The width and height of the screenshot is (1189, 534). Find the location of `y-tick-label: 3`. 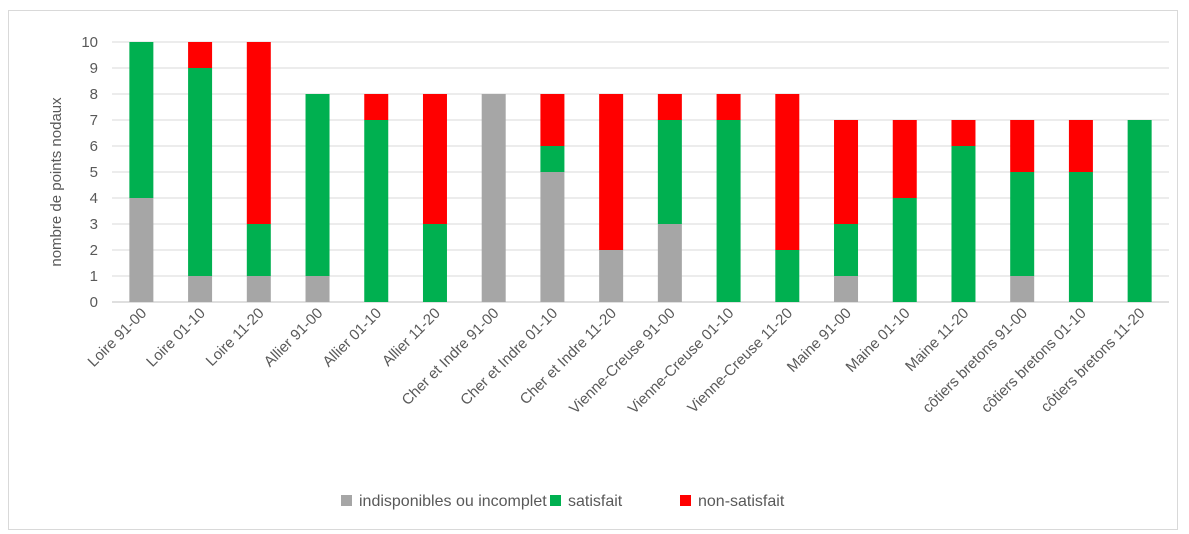

y-tick-label: 3 is located at coordinates (94, 224).